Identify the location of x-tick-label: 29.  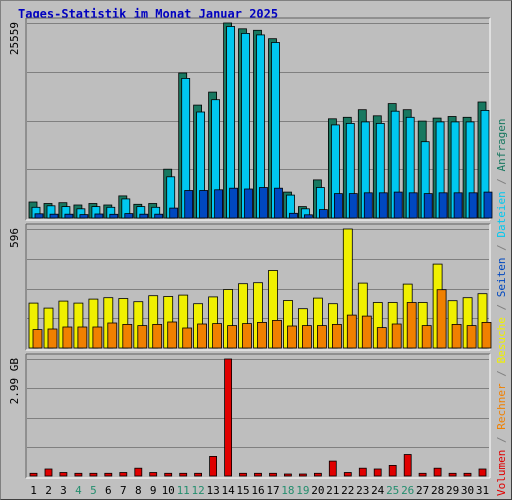
(452, 490).